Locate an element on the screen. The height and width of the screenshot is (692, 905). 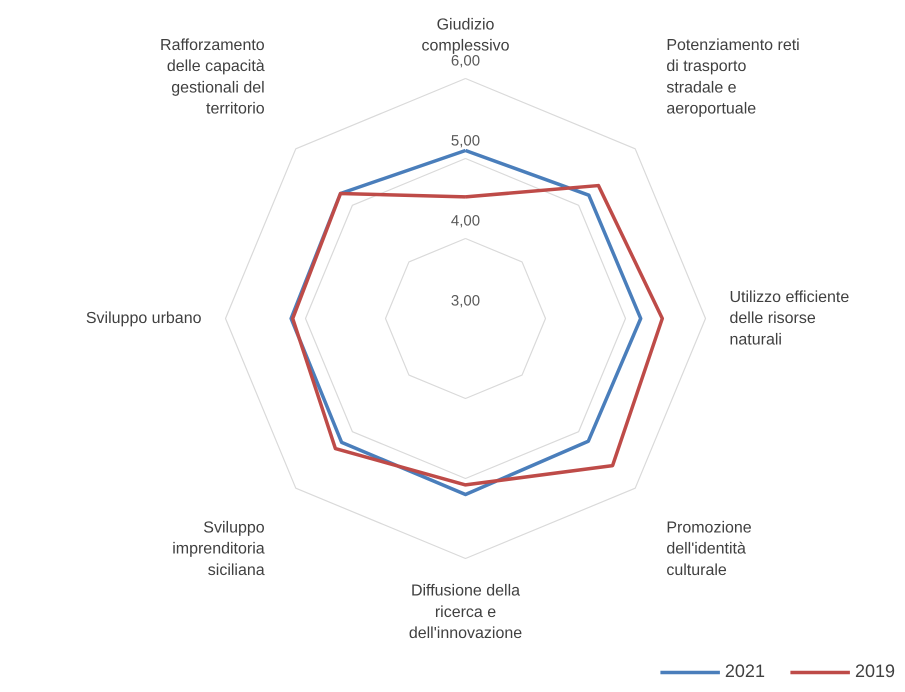
y-tick-label: 4,00 is located at coordinates (465, 221).